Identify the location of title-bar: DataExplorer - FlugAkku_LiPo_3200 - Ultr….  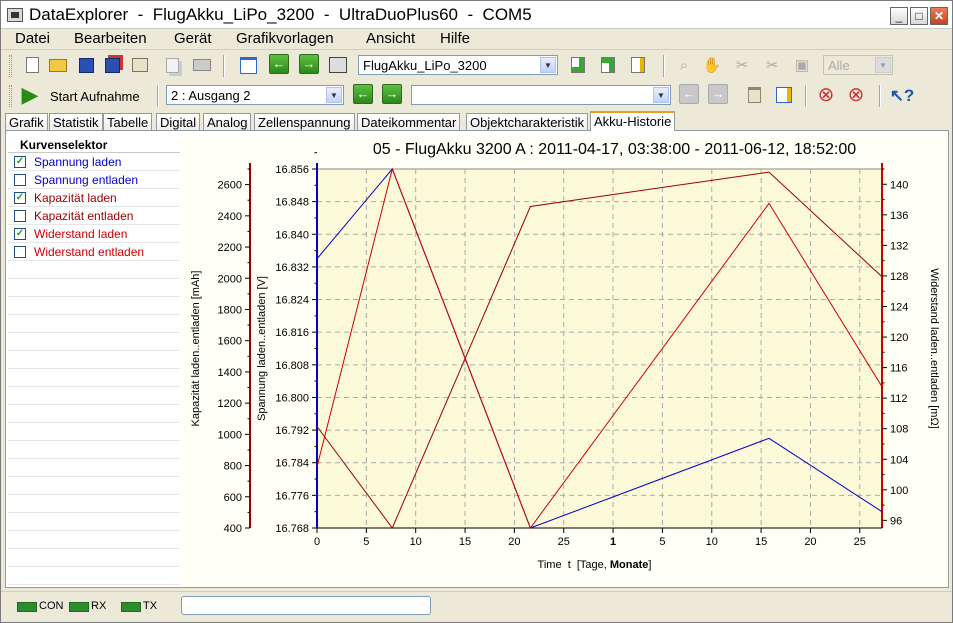
(476, 15).